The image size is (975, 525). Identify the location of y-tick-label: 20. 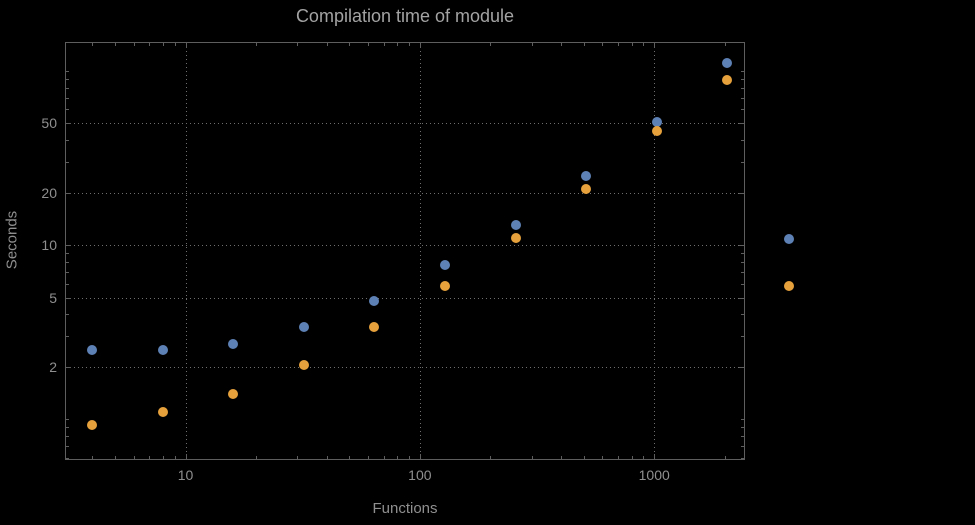
(49, 192).